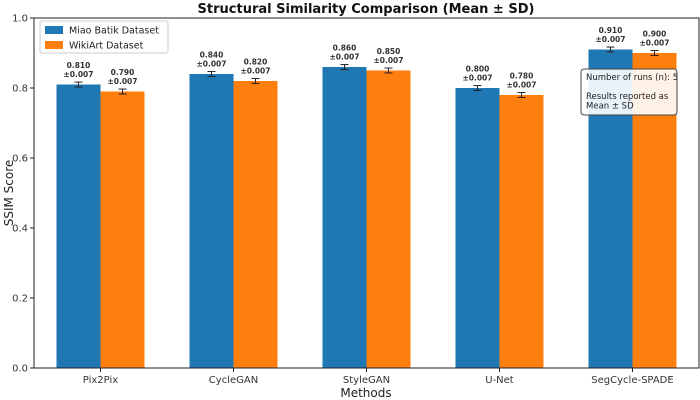 The image size is (700, 400). What do you see at coordinates (20, 159) in the screenshot?
I see `y-tick-label: 0.6` at bounding box center [20, 159].